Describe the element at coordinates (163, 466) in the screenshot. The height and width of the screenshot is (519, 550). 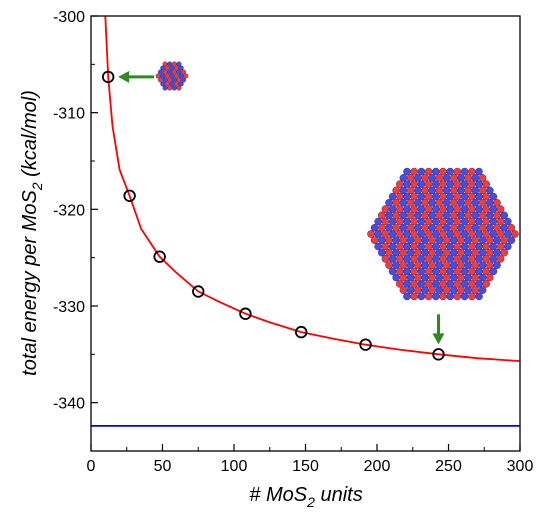
I see `x-tick-label-1: 50` at that location.